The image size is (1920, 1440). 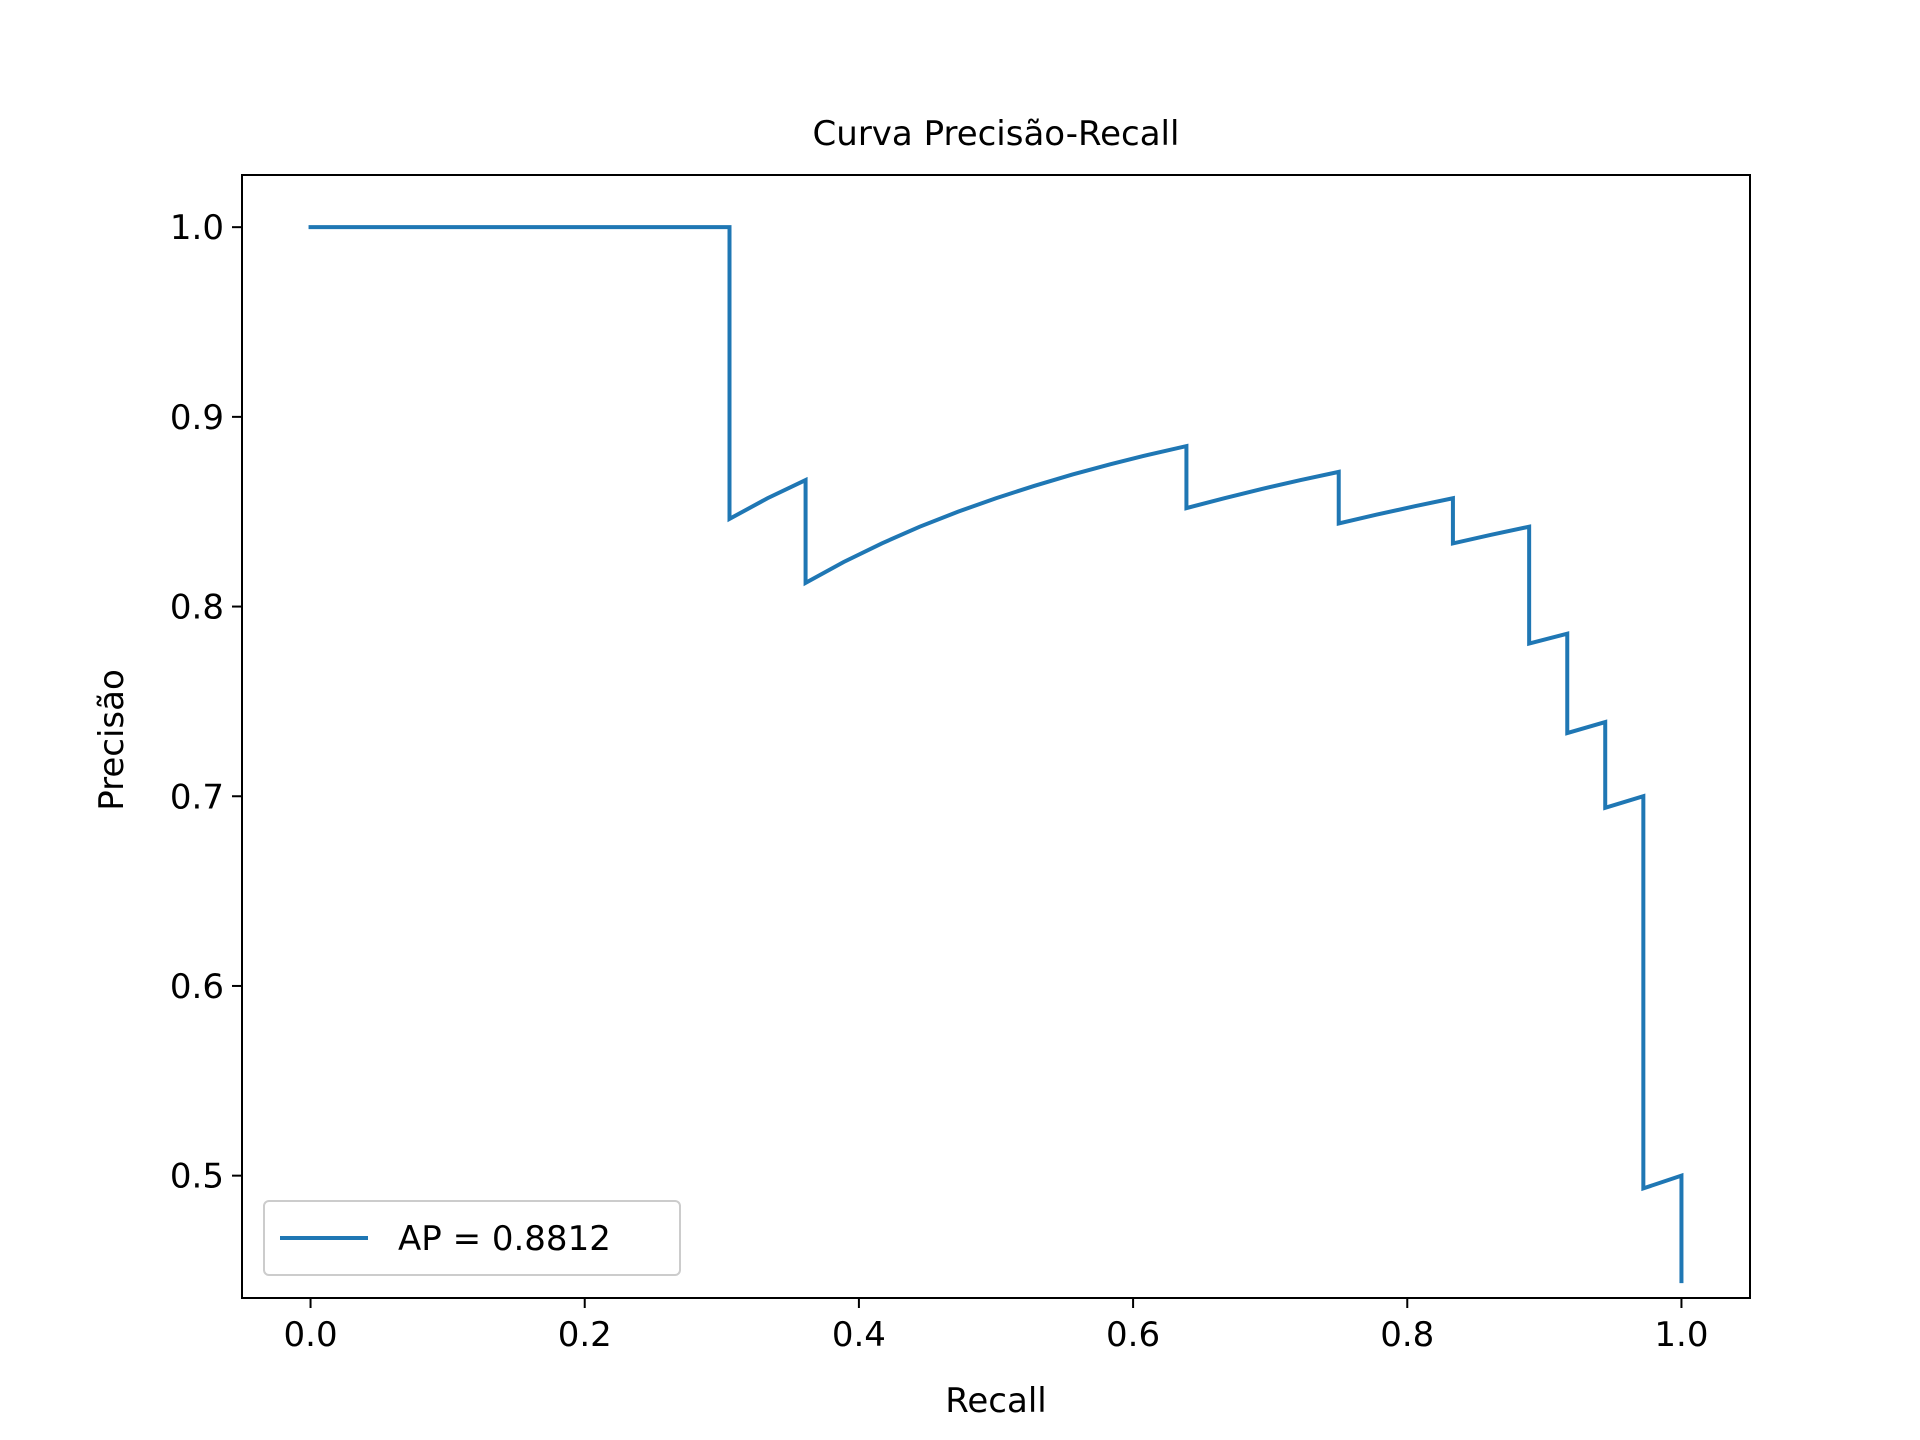 I want to click on x-tick-label: 0.0, so click(x=311, y=1335).